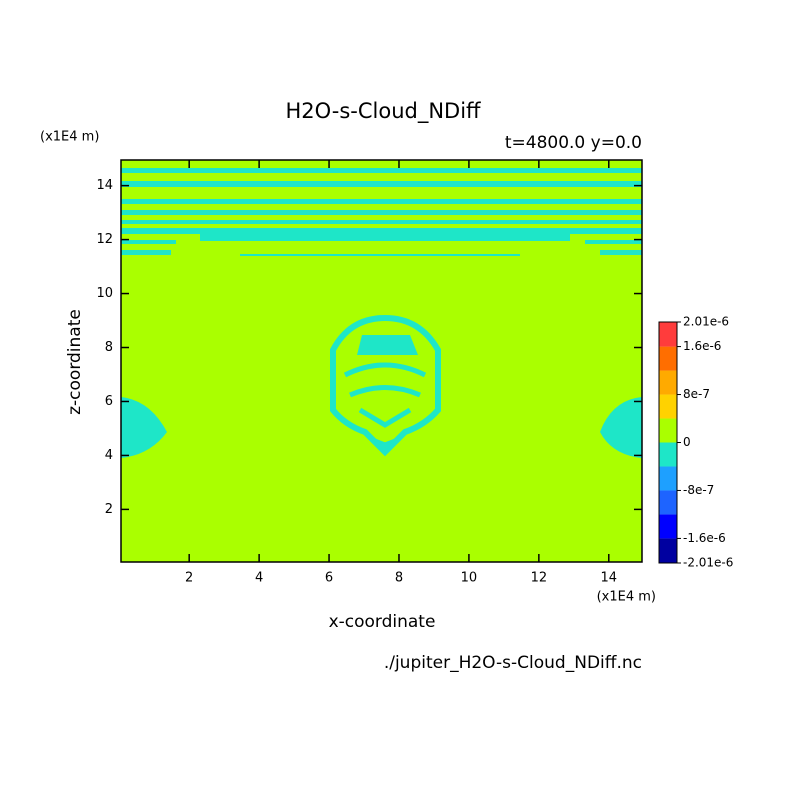 Image resolution: width=804 pixels, height=804 pixels. Describe the element at coordinates (573, 143) in the screenshot. I see `chart-subtitle: t=4800.0 y=0.0` at that location.